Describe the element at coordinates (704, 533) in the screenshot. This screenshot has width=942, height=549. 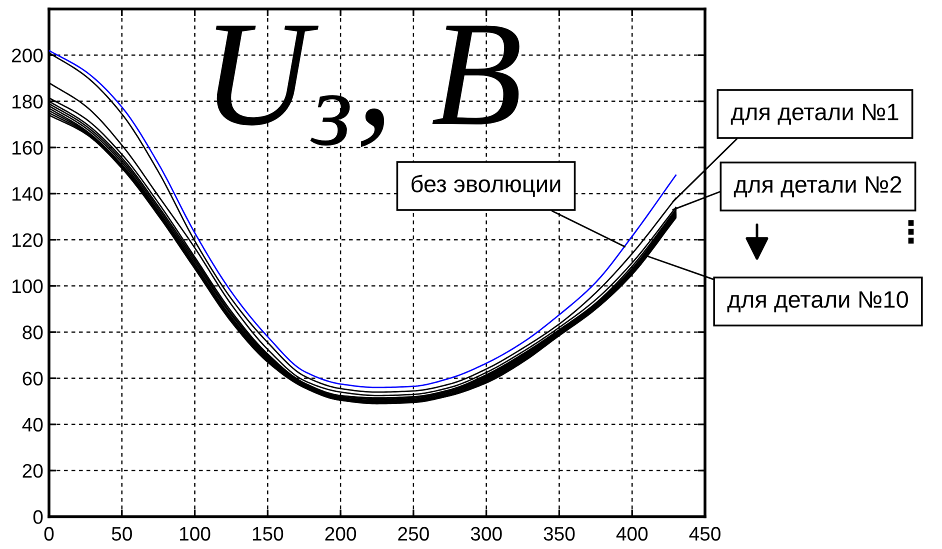
I see `x-tick-label: 450` at that location.